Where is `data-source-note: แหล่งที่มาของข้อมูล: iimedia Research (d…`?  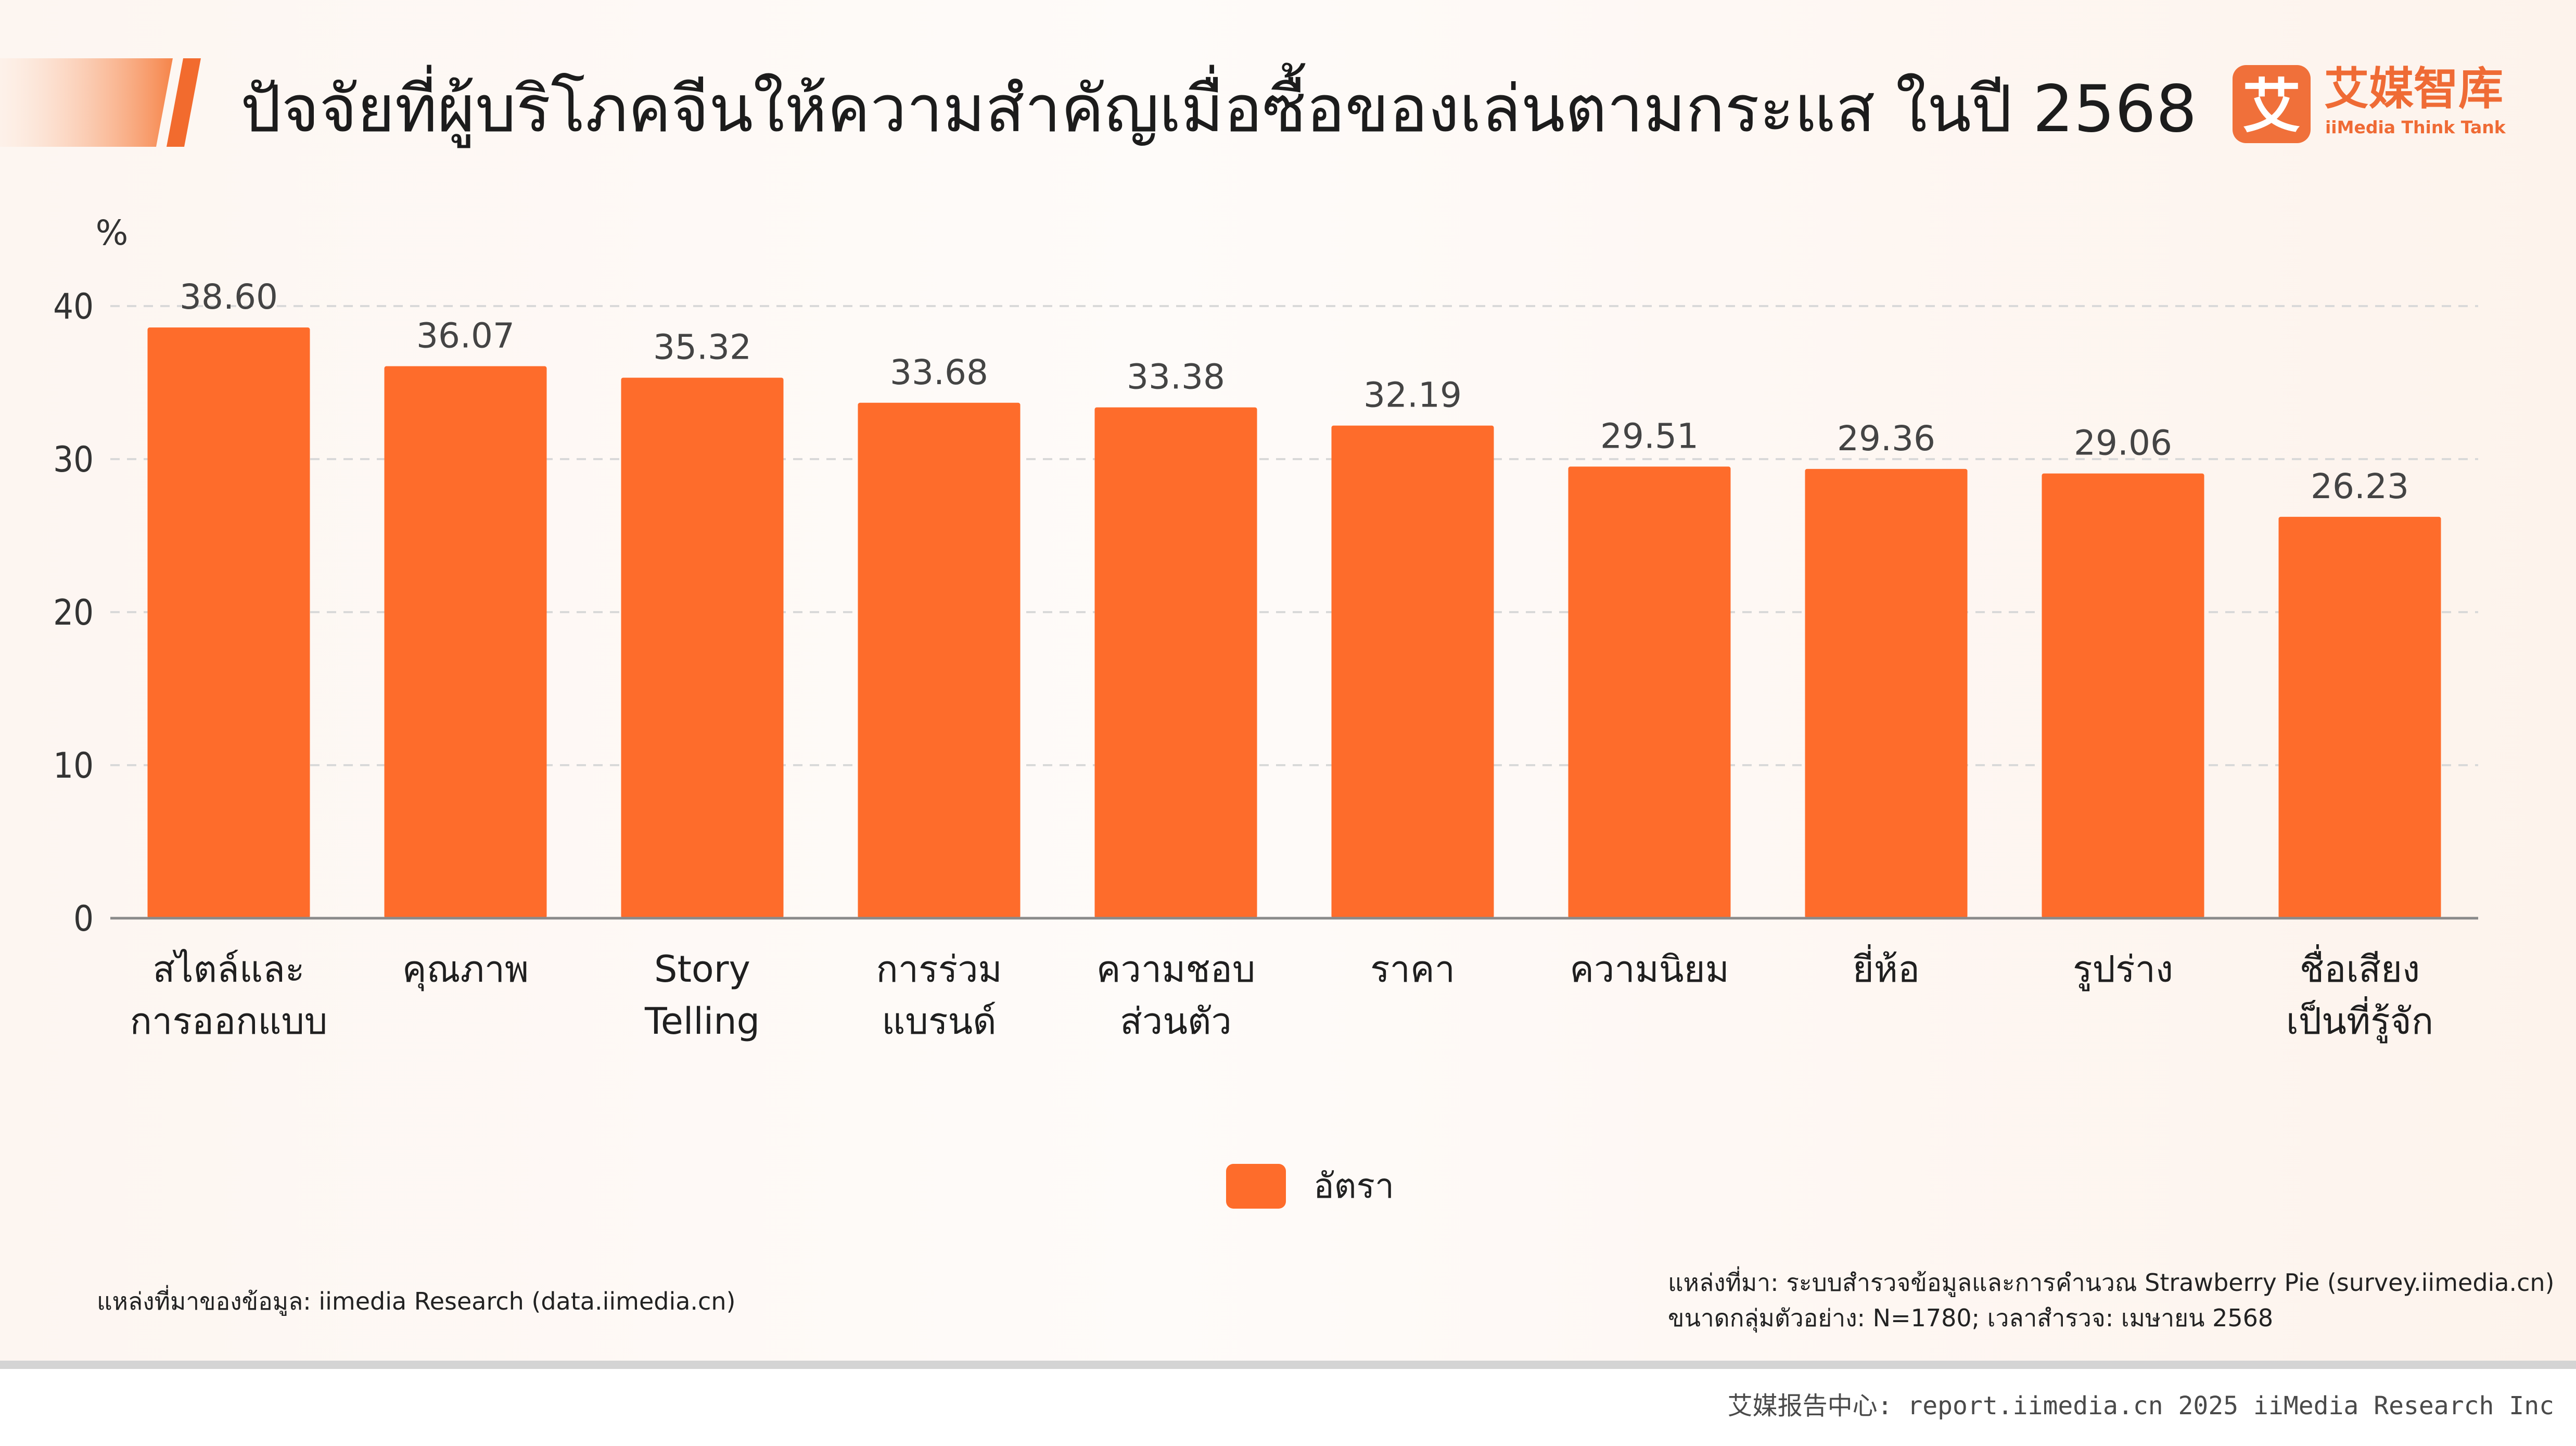
data-source-note: แหล่งที่มาของข้อมูล: iimedia Research (d… is located at coordinates (416, 1301).